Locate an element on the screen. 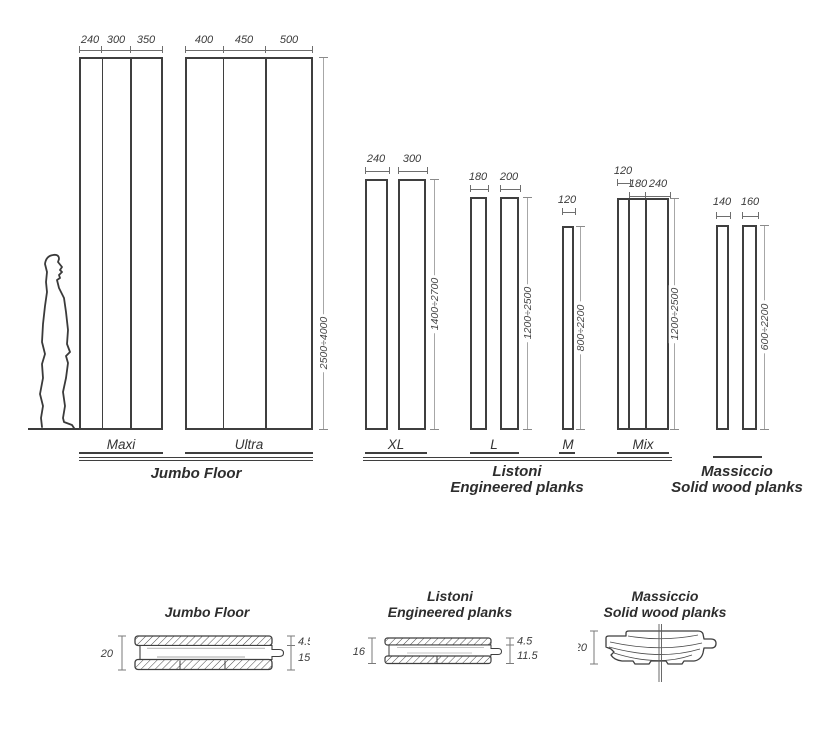 The width and height of the screenshot is (833, 747). width-label: 200 is located at coordinates (509, 177).